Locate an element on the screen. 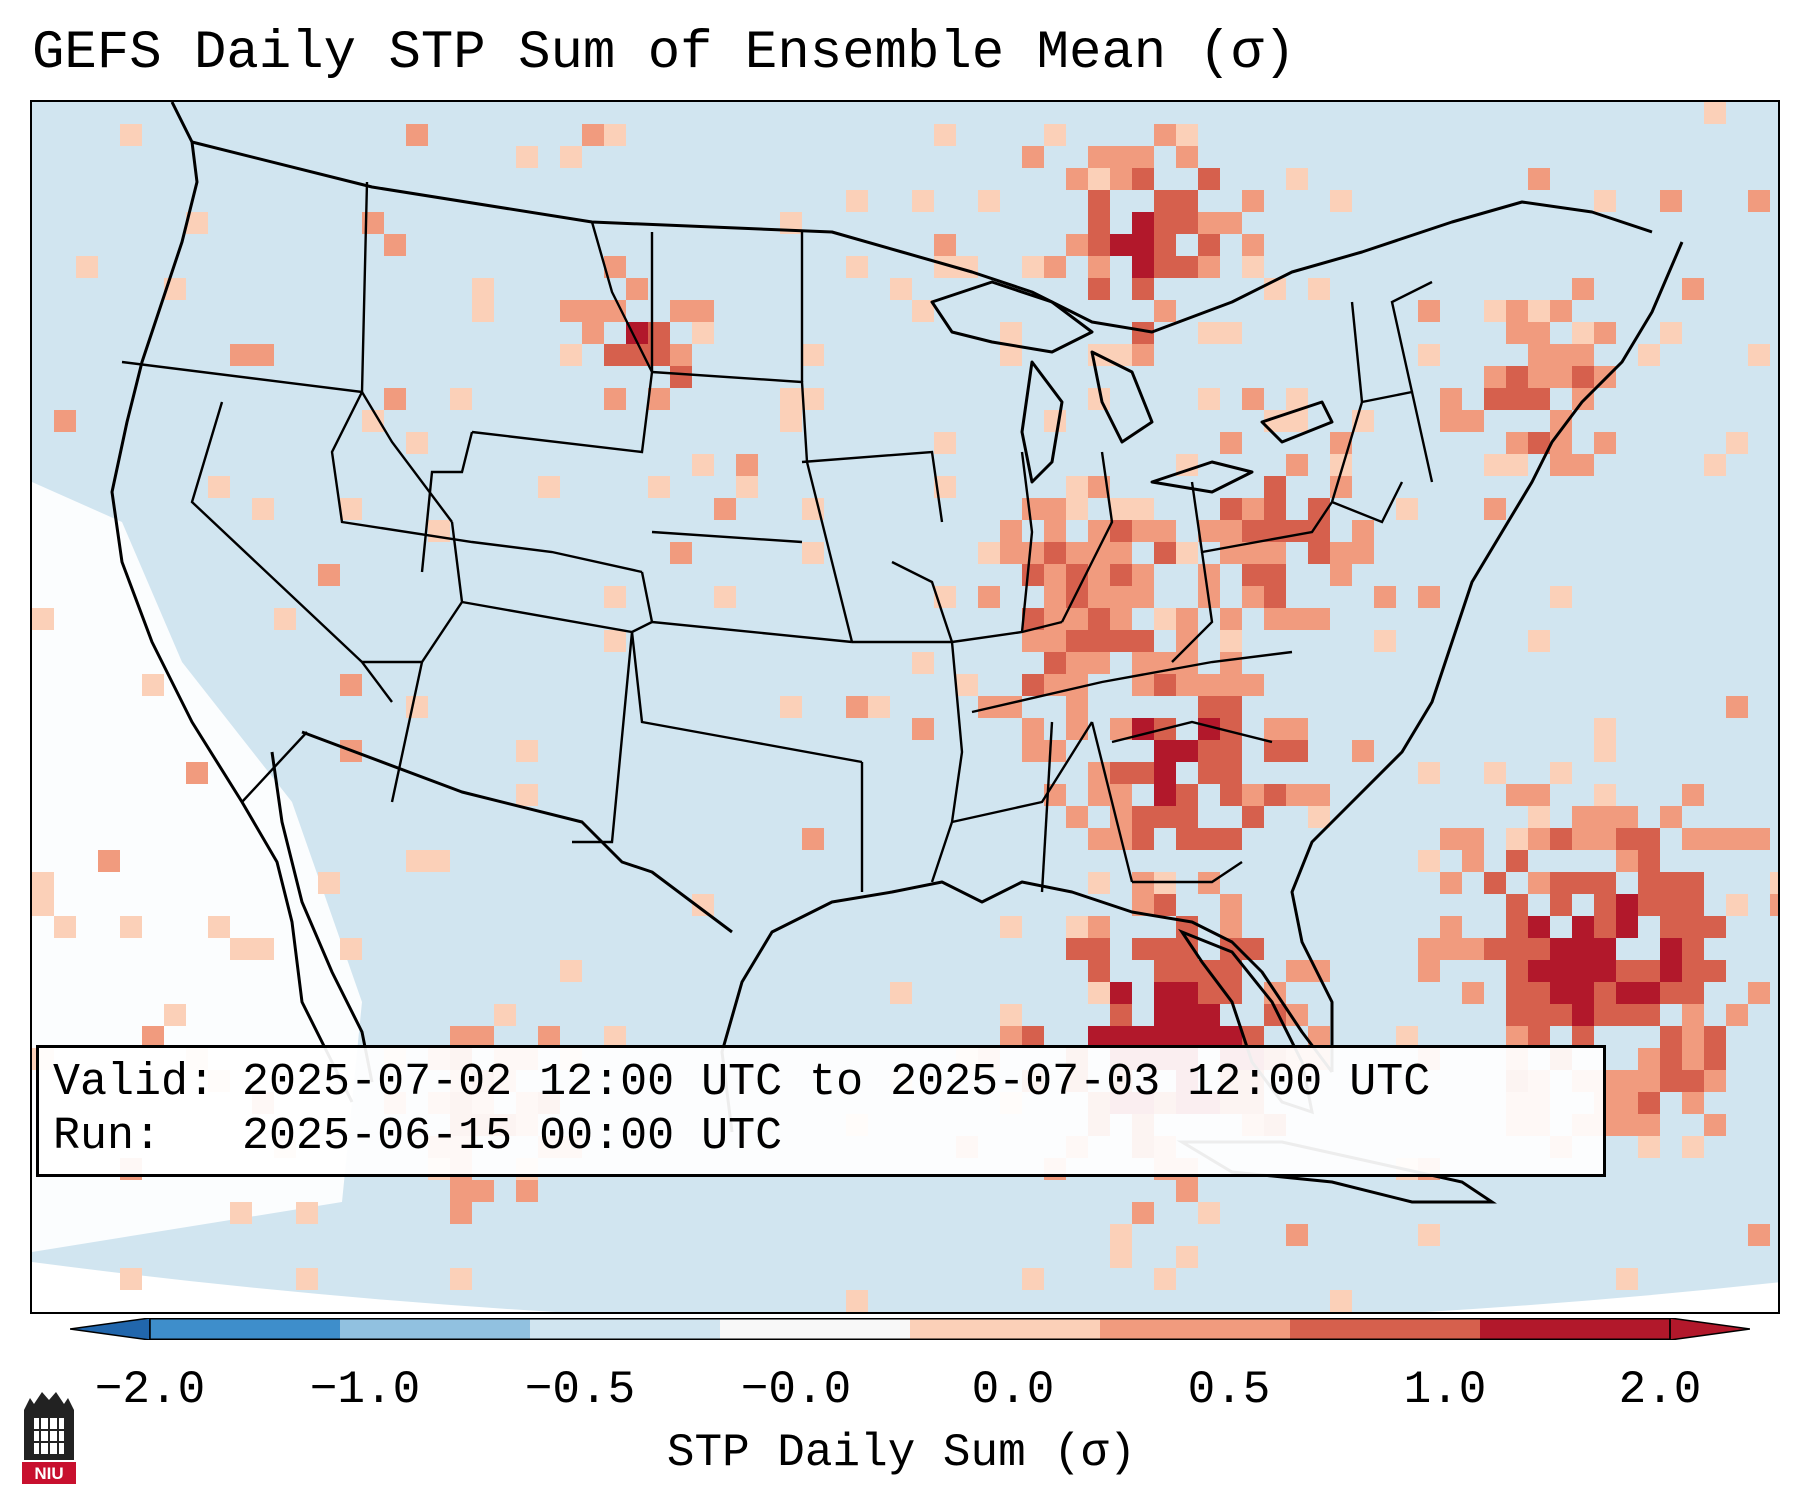 This screenshot has height=1506, width=1803. colorbar-segment is located at coordinates (1195, 1329).